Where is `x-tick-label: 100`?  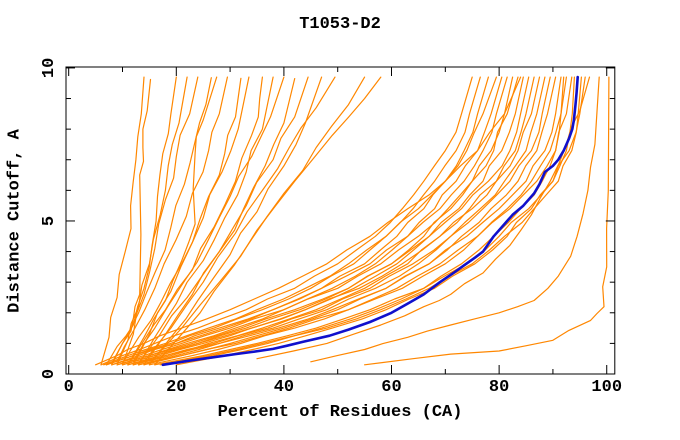
x-tick-label: 100 is located at coordinates (606, 387).